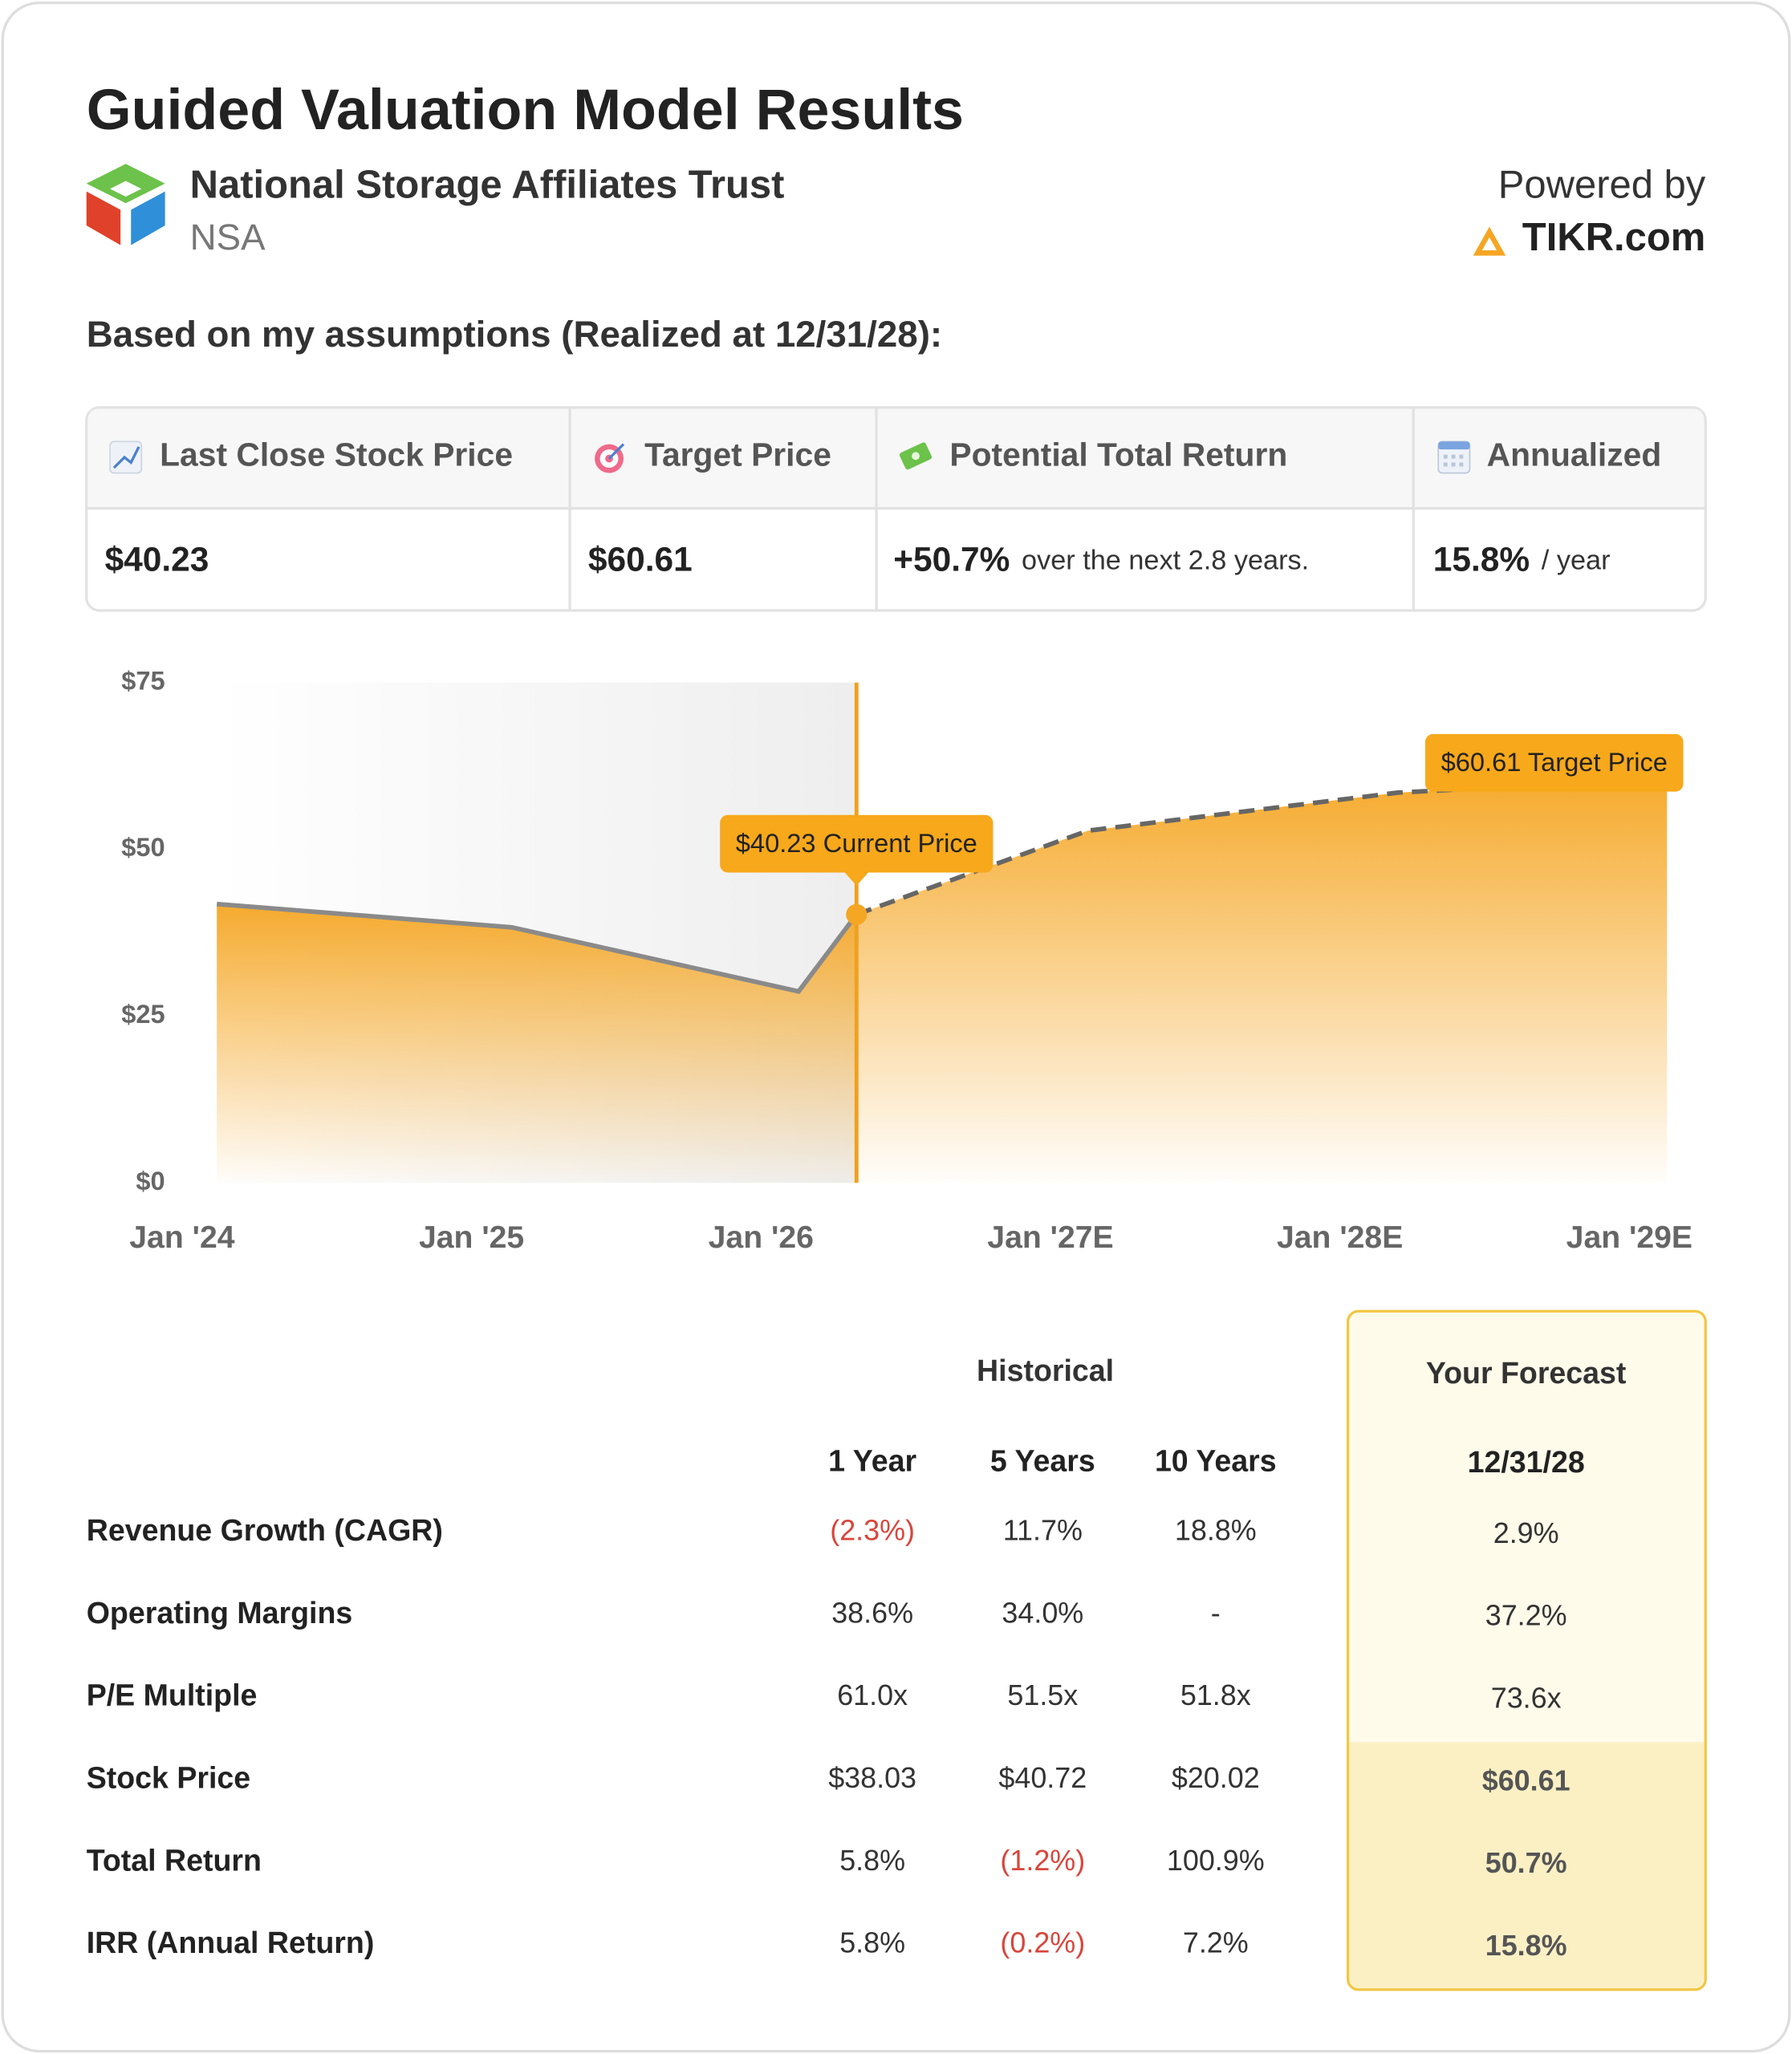 Image resolution: width=1792 pixels, height=2054 pixels. I want to click on table-cell: 34.0%, so click(1042, 1613).